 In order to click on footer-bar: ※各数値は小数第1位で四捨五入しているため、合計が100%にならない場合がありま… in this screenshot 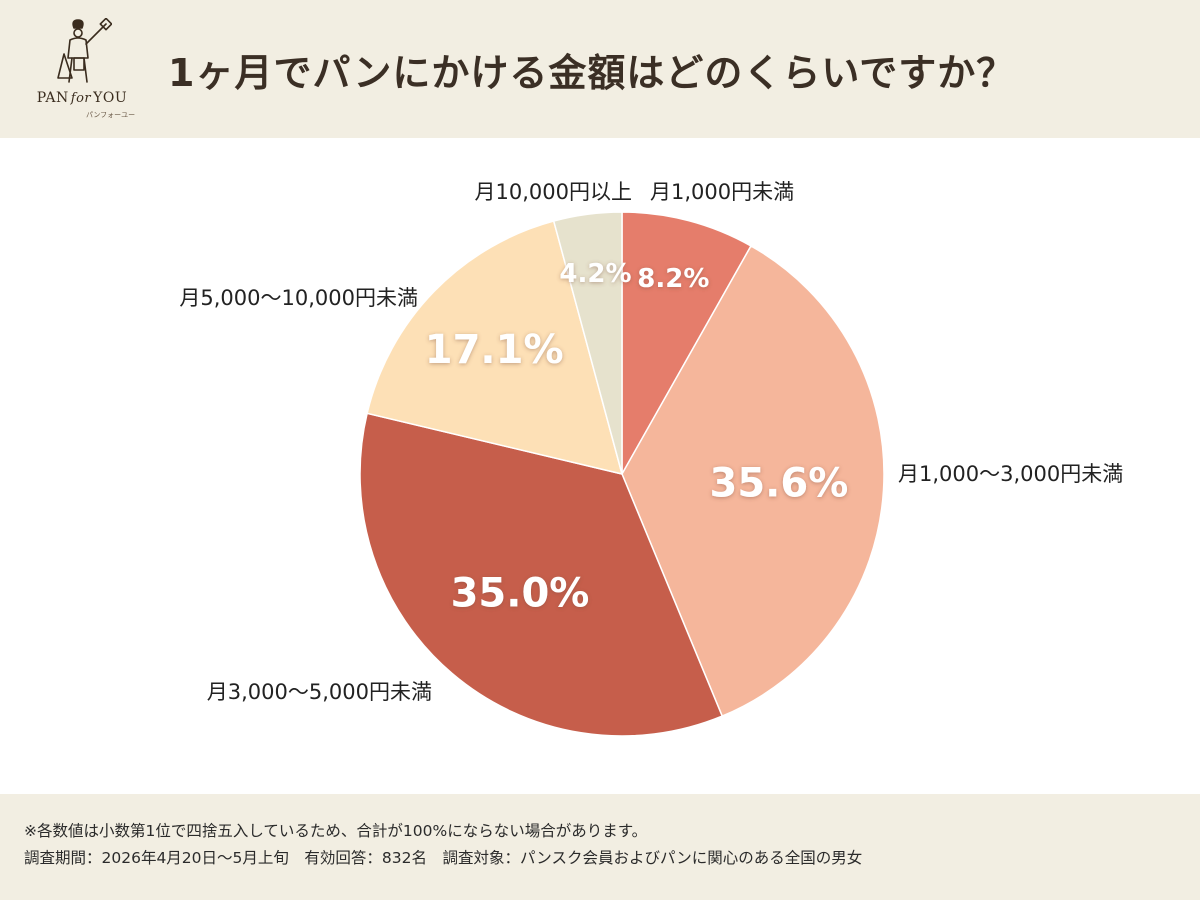, I will do `click(600, 847)`.